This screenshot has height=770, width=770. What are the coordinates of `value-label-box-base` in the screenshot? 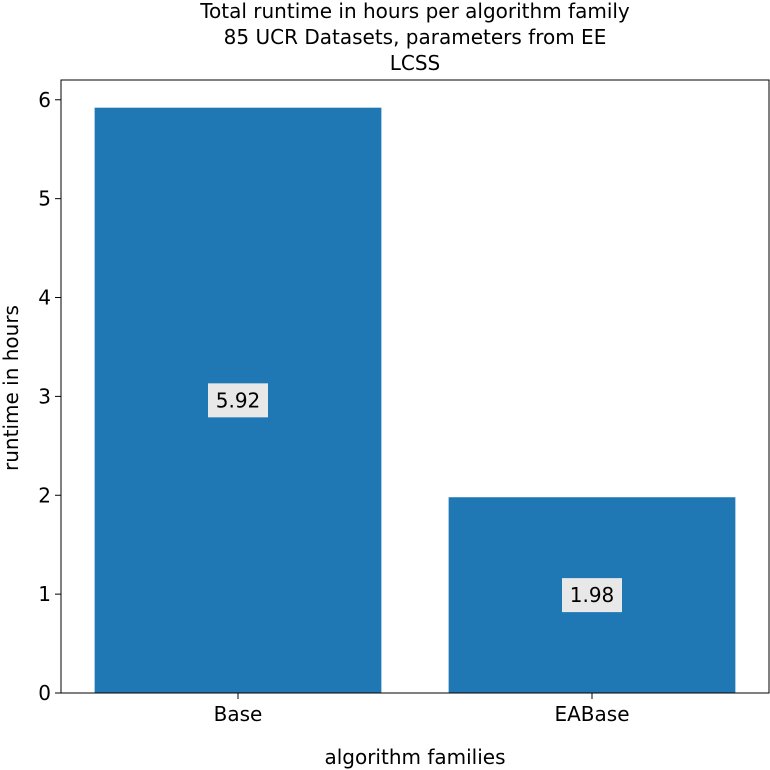 It's located at (238, 400).